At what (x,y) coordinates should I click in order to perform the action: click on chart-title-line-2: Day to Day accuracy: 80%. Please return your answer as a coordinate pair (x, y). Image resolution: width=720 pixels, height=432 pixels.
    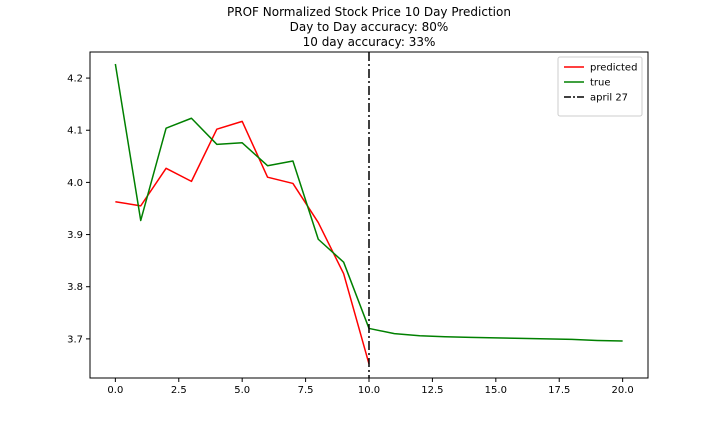
    Looking at the image, I should click on (369, 27).